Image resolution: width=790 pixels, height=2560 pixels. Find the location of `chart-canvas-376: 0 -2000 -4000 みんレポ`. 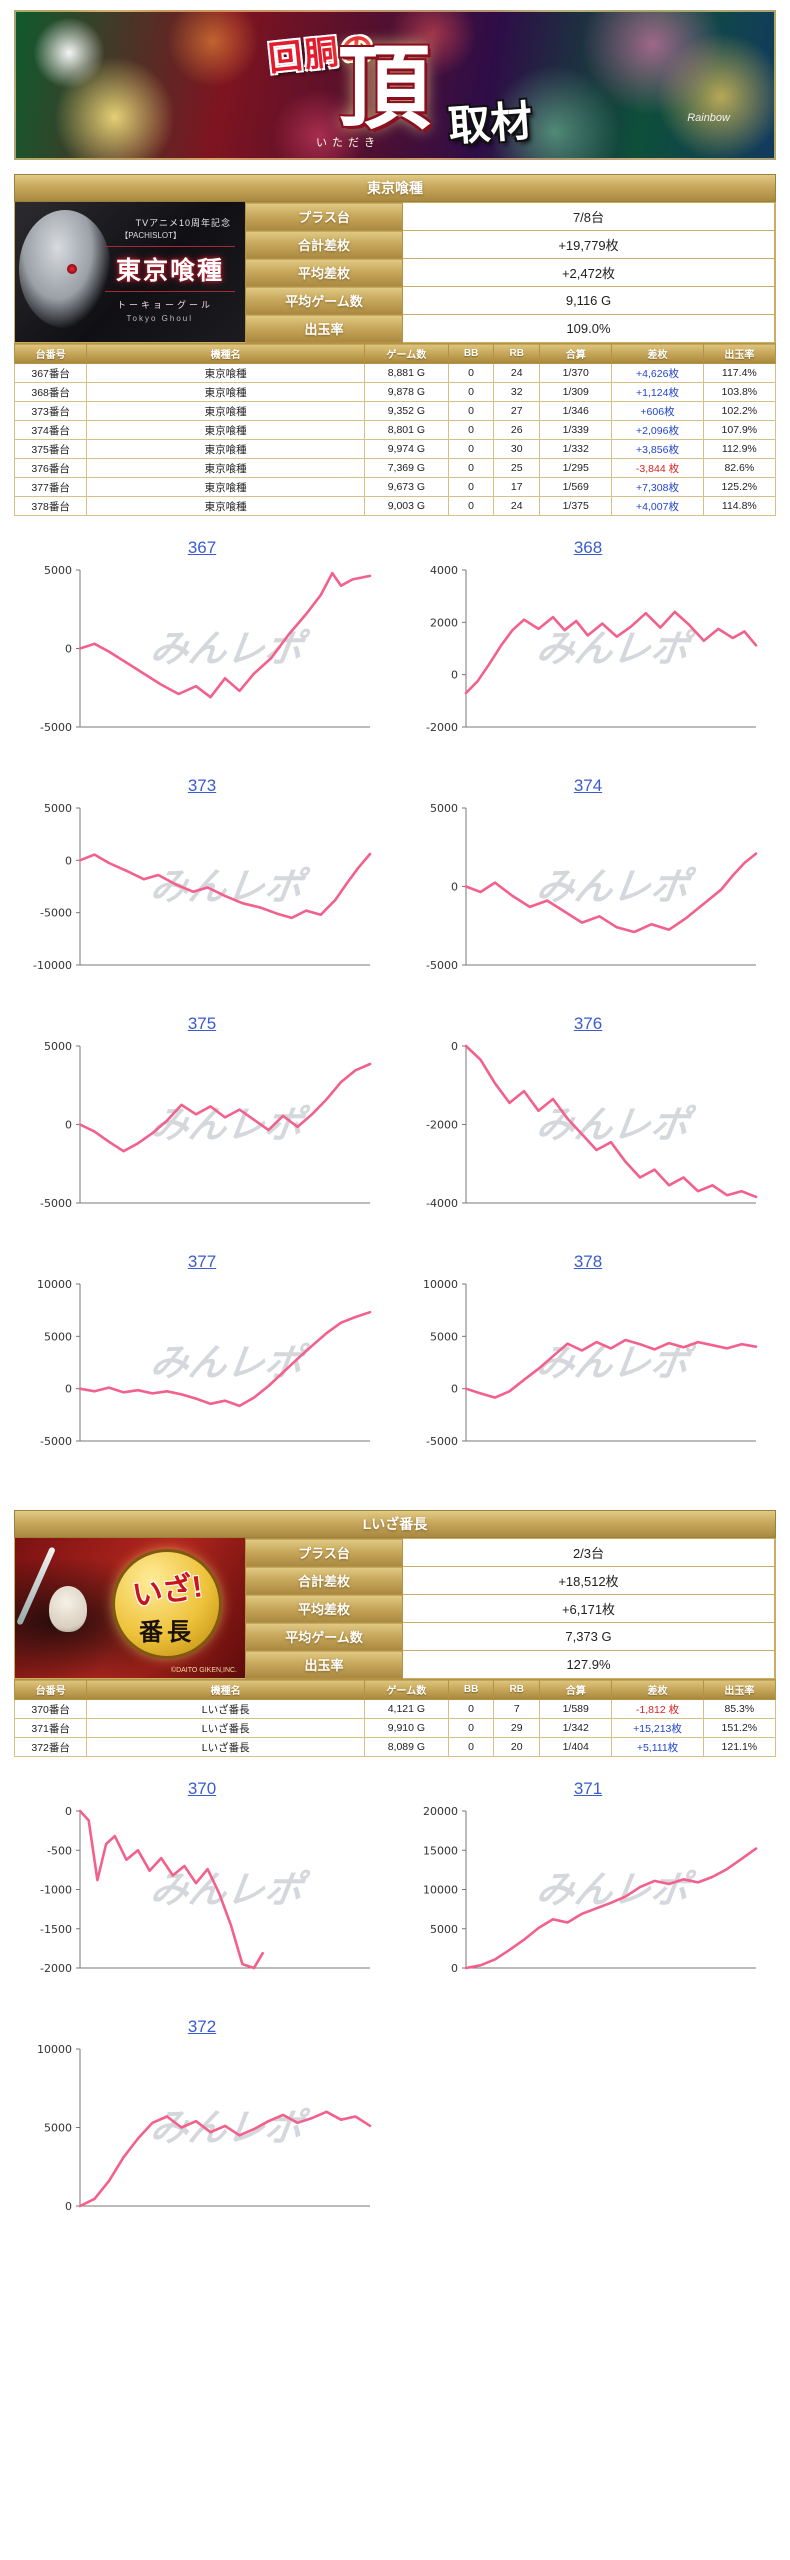

chart-canvas-376: 0 -2000 -4000 みんレポ is located at coordinates (592, 1125).